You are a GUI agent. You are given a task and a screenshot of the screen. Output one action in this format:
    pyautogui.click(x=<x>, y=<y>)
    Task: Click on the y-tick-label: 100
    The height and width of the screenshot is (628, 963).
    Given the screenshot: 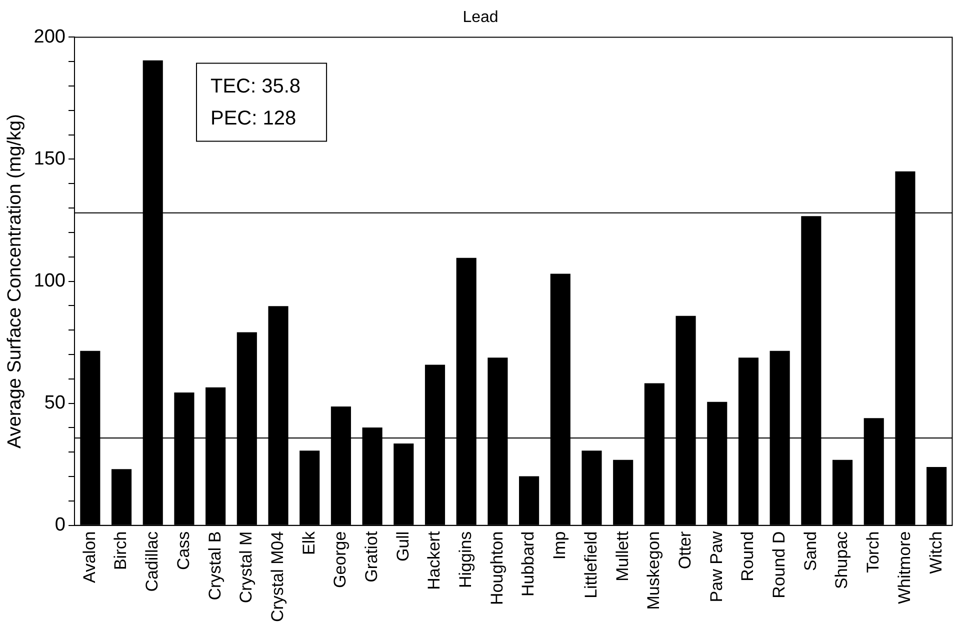 What is the action you would take?
    pyautogui.click(x=50, y=281)
    